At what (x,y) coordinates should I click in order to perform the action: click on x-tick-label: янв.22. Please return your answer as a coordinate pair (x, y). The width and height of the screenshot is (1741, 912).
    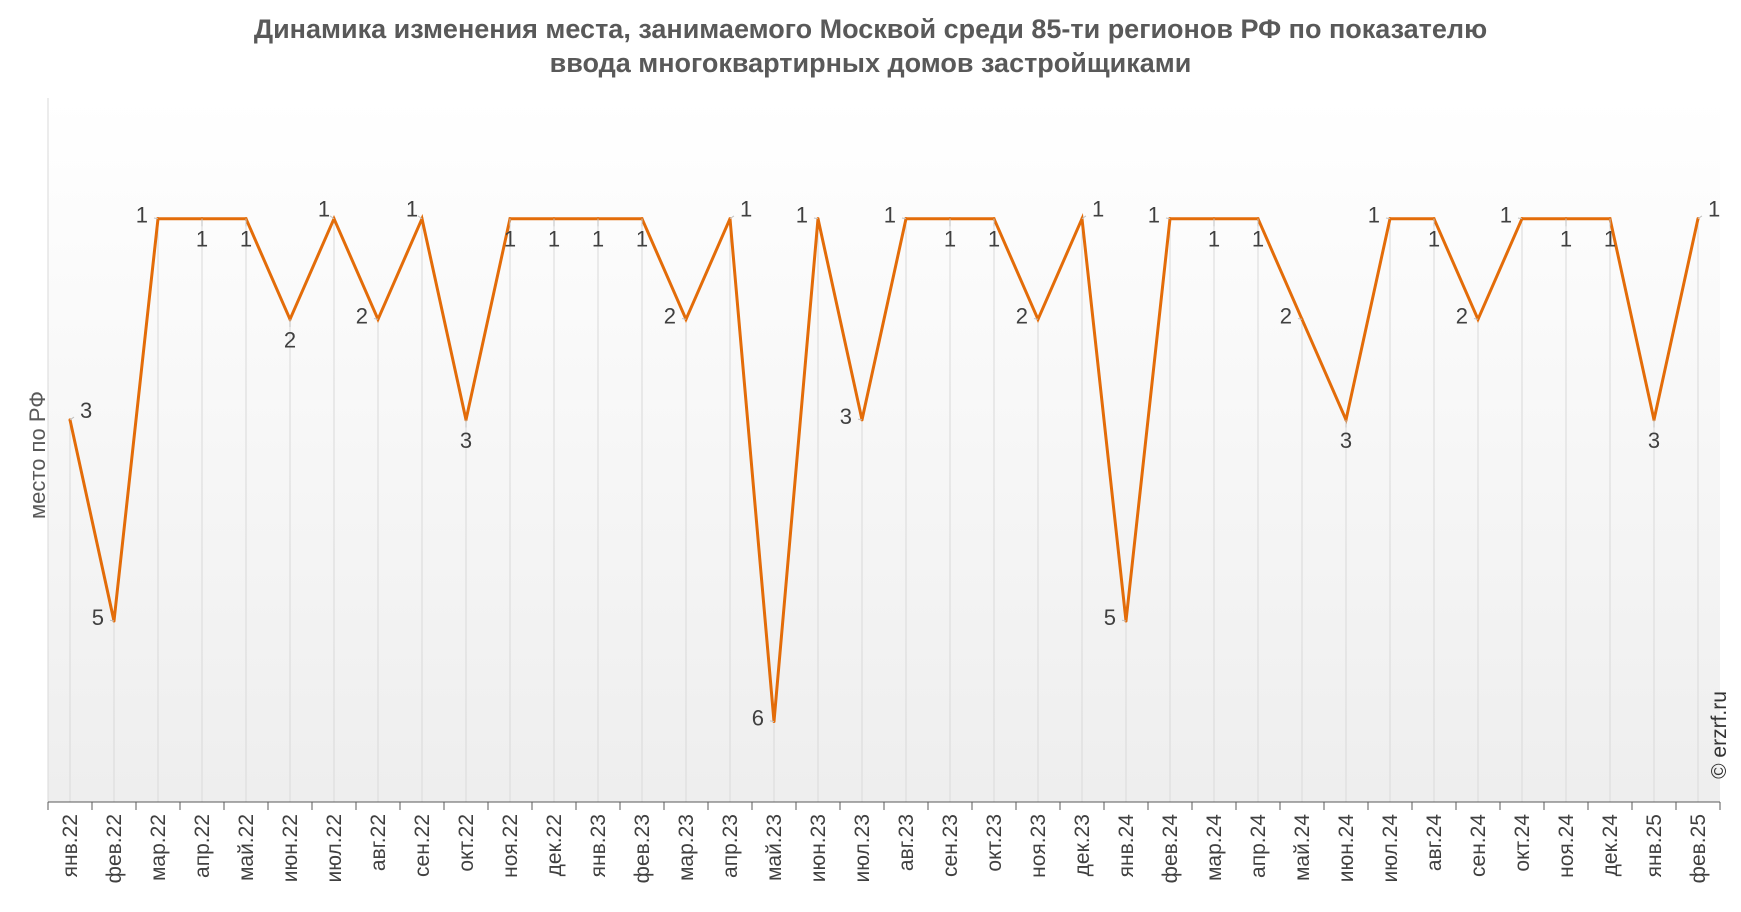
    Looking at the image, I should click on (70, 845).